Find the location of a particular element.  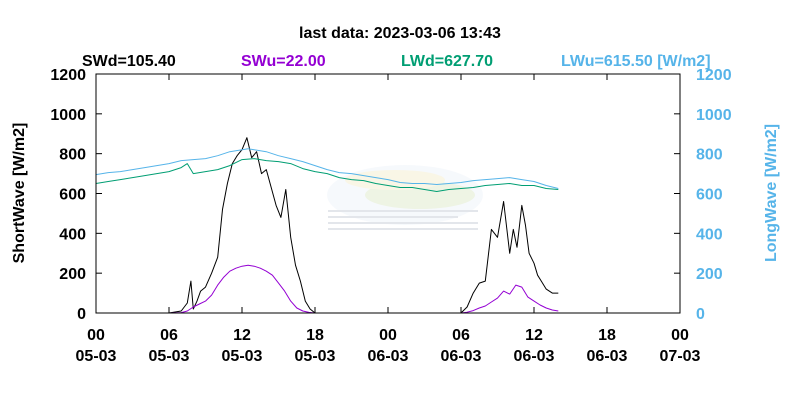

ytick-label-right-3: 600 is located at coordinates (709, 195).